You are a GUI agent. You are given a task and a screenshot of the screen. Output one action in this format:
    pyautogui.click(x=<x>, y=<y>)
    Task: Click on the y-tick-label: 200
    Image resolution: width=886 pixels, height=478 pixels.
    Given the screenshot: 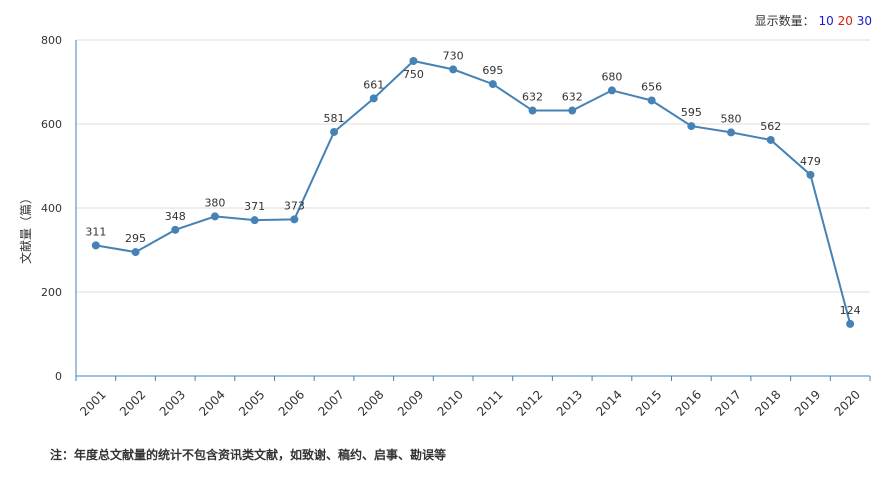 What is the action you would take?
    pyautogui.click(x=51, y=292)
    